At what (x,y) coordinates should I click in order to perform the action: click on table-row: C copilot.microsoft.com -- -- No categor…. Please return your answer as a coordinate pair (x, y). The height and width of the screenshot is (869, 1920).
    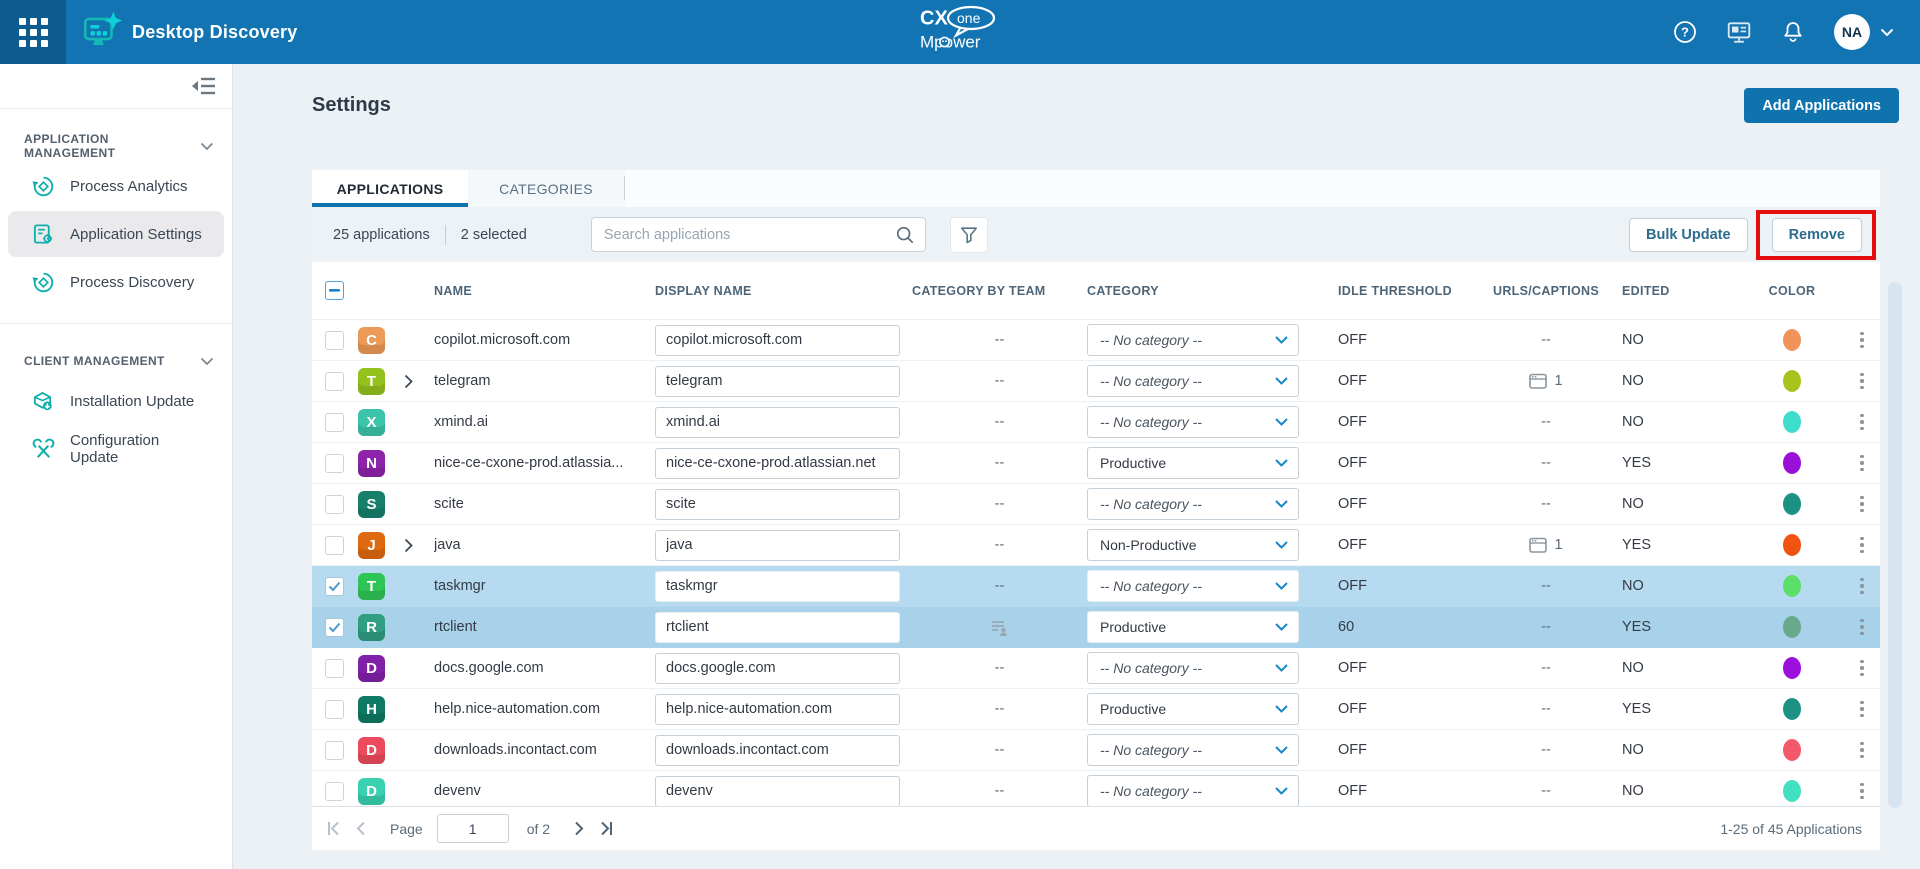
    Looking at the image, I should click on (1096, 340).